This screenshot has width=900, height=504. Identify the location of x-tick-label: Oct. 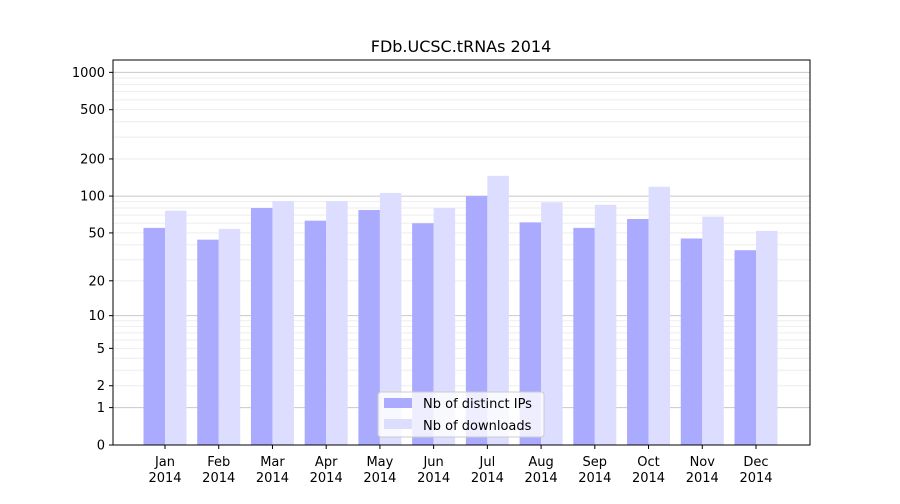
(648, 462).